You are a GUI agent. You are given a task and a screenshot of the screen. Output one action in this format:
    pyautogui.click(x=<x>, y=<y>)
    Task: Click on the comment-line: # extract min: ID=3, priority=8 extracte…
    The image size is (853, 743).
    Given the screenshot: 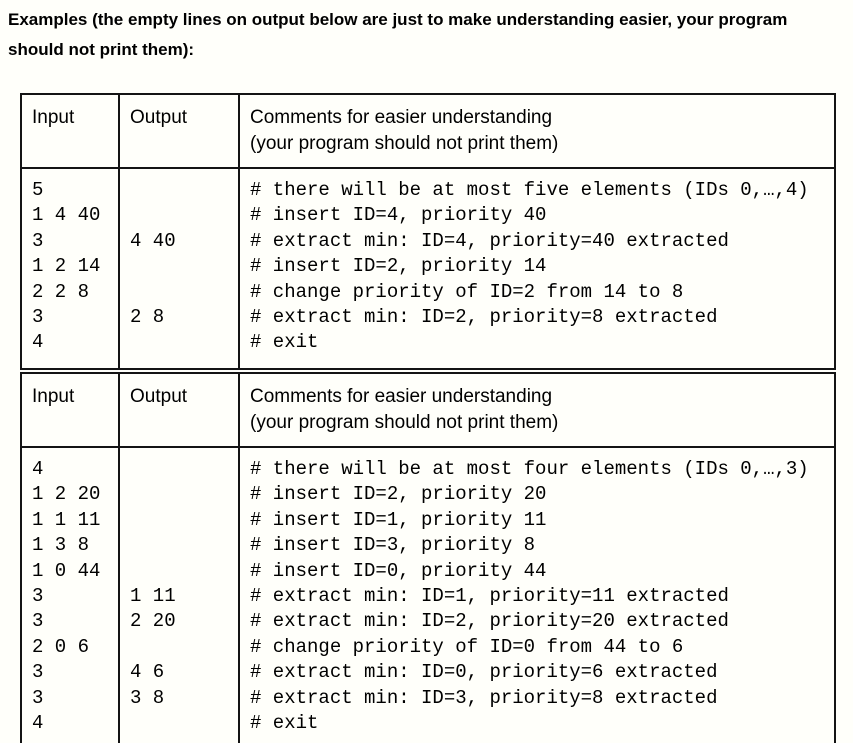 What is the action you would take?
    pyautogui.click(x=484, y=697)
    